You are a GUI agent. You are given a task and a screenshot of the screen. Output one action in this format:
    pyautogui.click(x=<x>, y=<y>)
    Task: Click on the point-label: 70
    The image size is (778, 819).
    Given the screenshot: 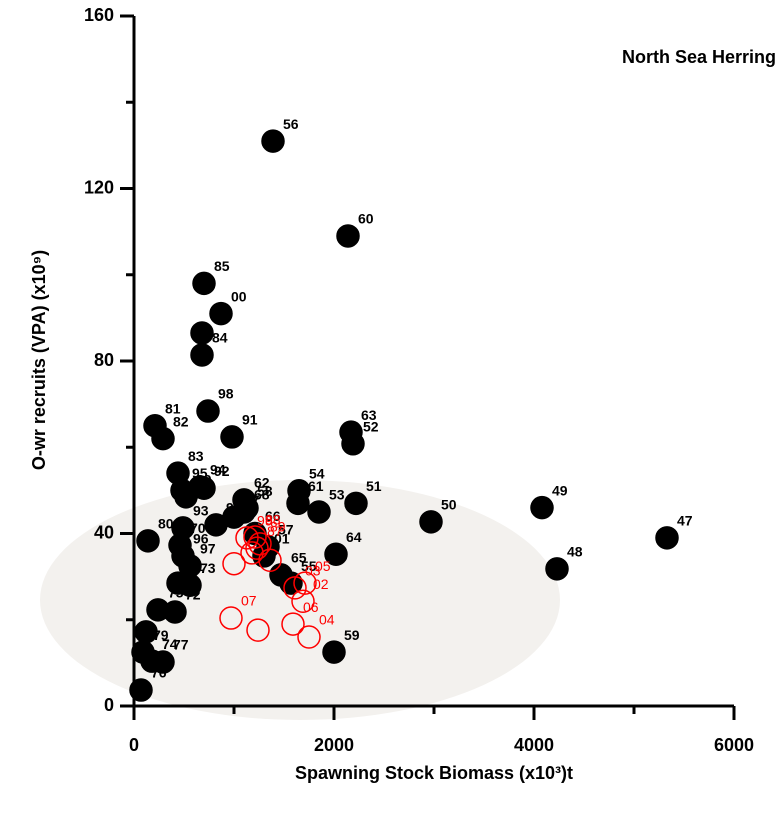 What is the action you would take?
    pyautogui.click(x=198, y=528)
    